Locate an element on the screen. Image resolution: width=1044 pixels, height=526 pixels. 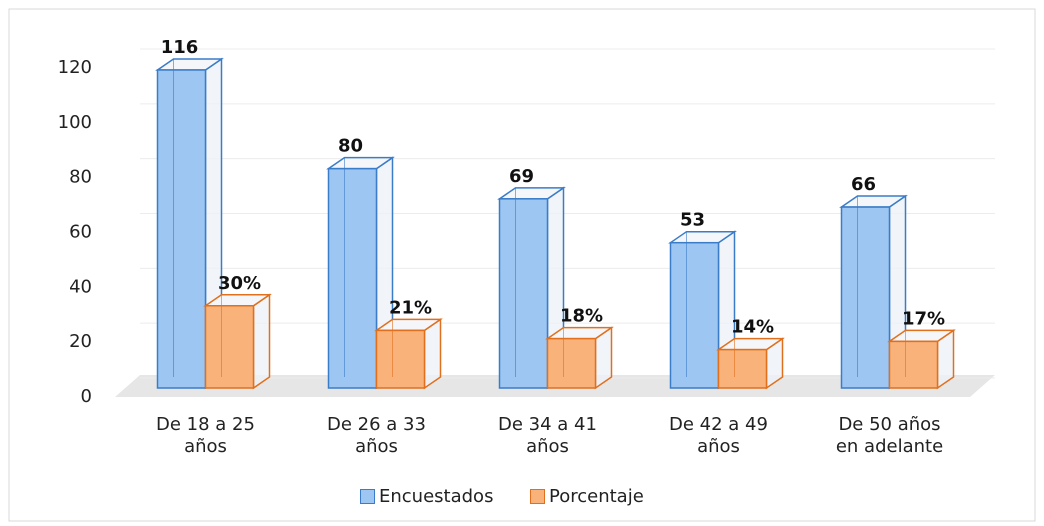
legend-item: Encuestados is located at coordinates (426, 496).